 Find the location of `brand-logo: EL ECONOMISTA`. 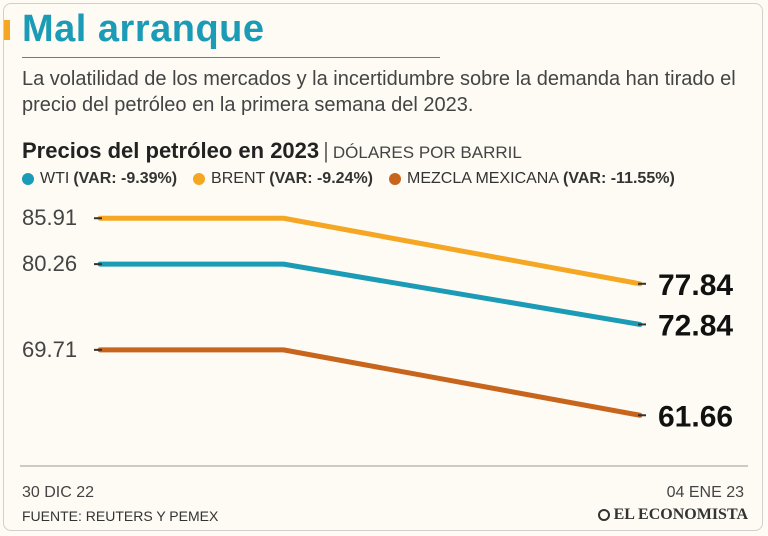

brand-logo: EL ECONOMISTA is located at coordinates (672, 515).